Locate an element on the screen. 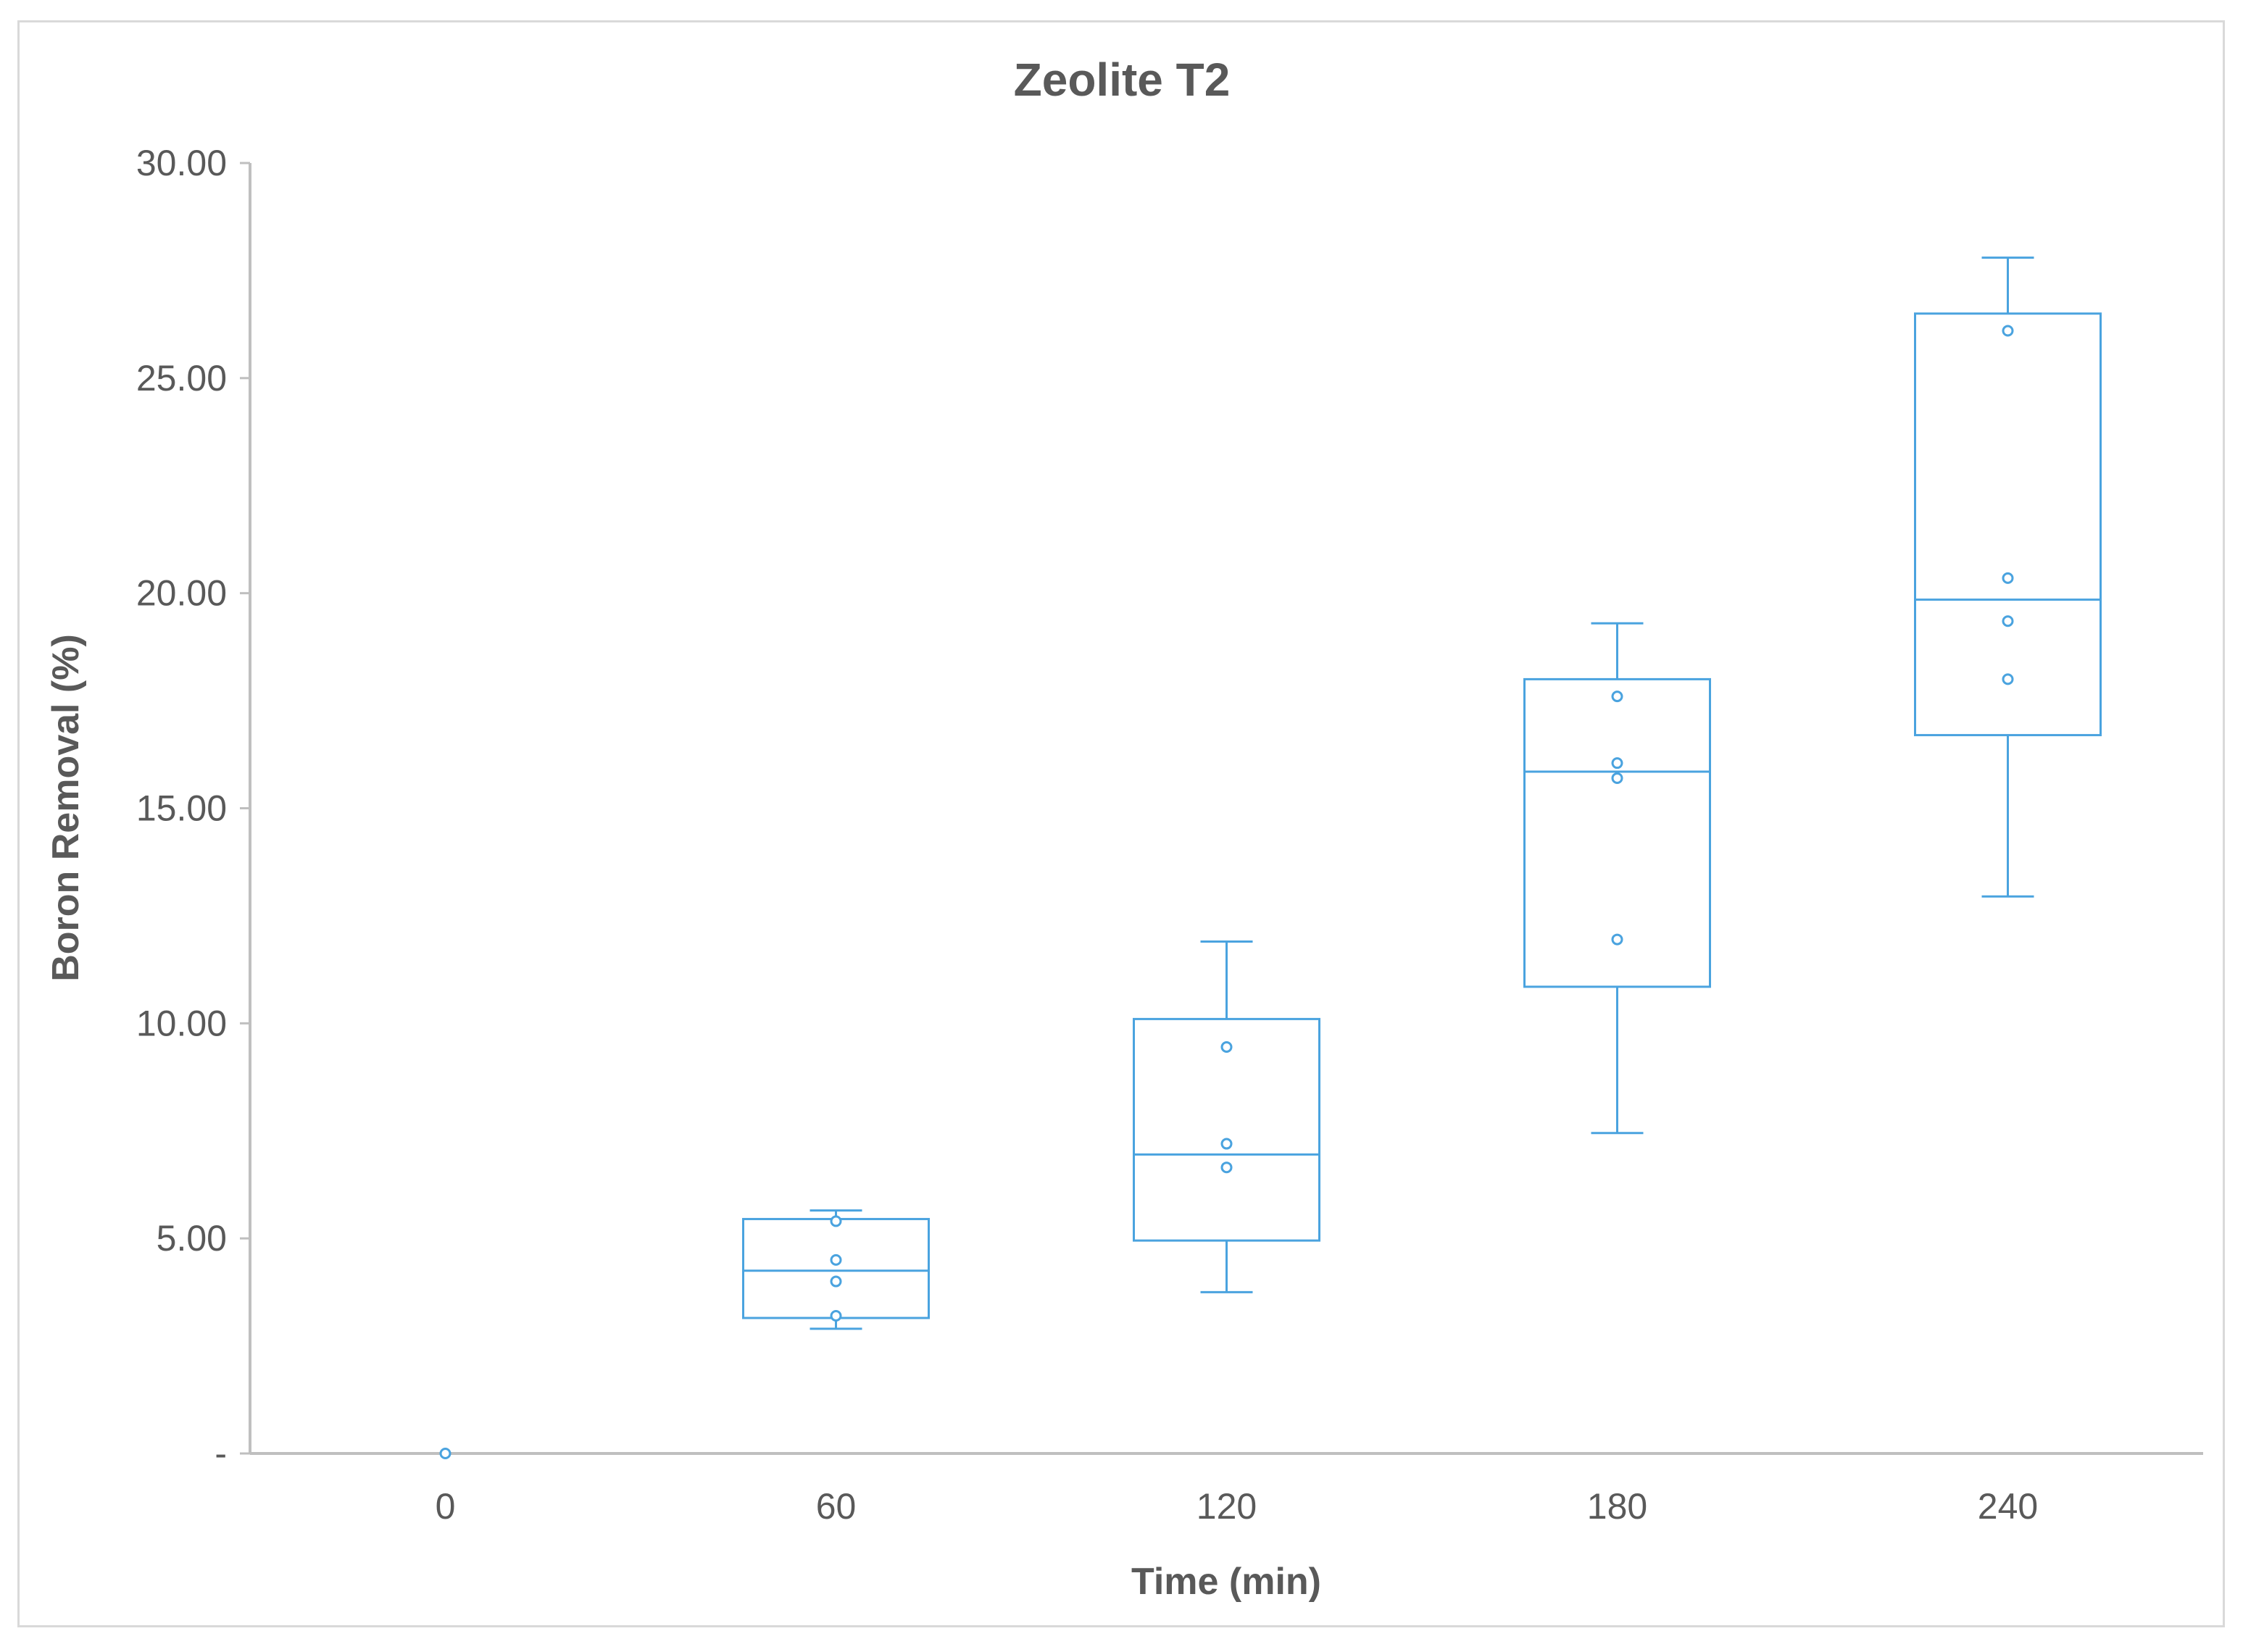 Image resolution: width=2243 pixels, height=1652 pixels. chart-title: Zeolite T2 is located at coordinates (1122, 80).